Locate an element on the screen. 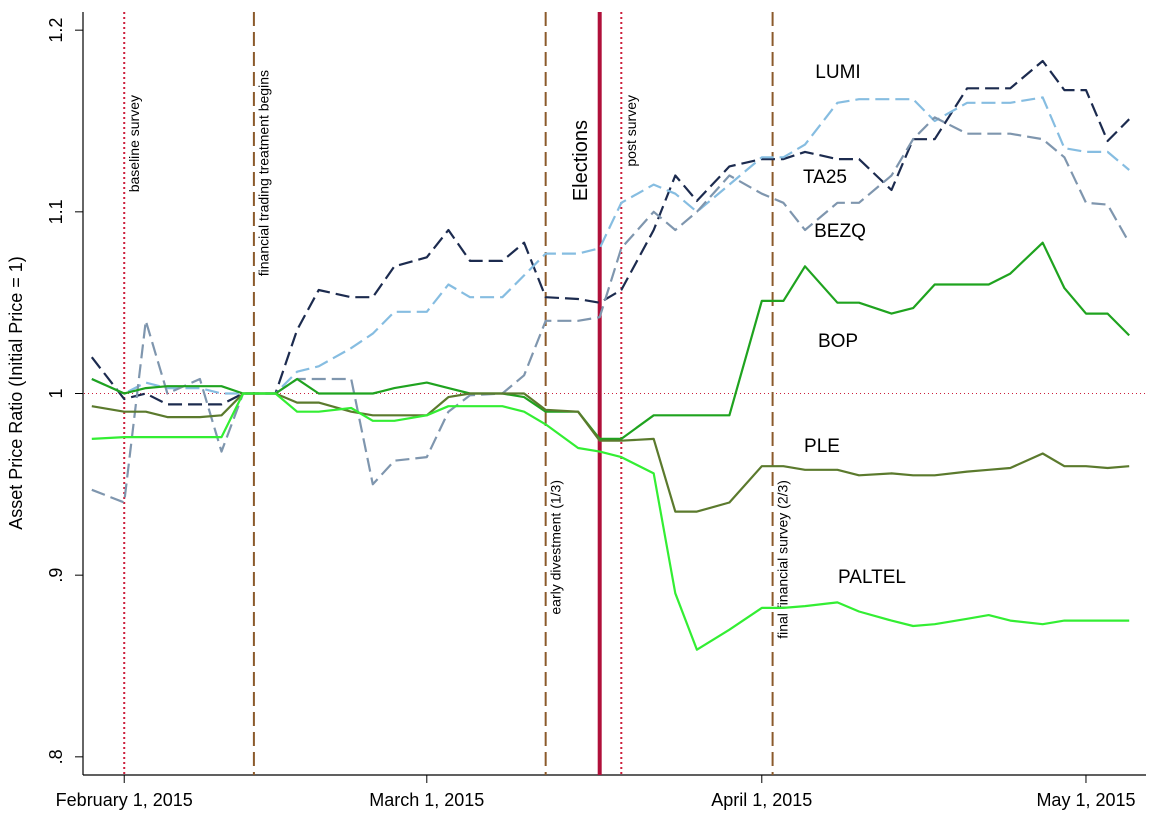  y-tick-label: 1.2 is located at coordinates (56, 30).